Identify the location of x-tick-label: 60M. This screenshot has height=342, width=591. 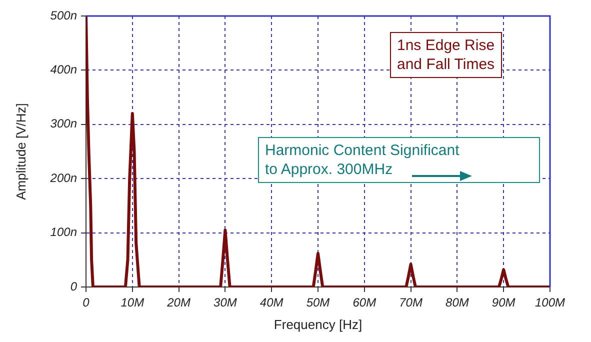
(364, 303).